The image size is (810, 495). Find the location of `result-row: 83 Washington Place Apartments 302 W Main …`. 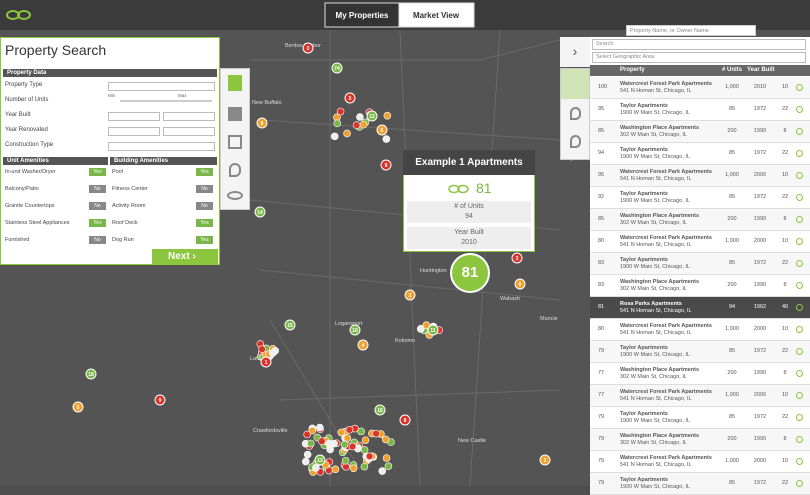

result-row: 83 Washington Place Apartments 302 W Main … is located at coordinates (700, 286).